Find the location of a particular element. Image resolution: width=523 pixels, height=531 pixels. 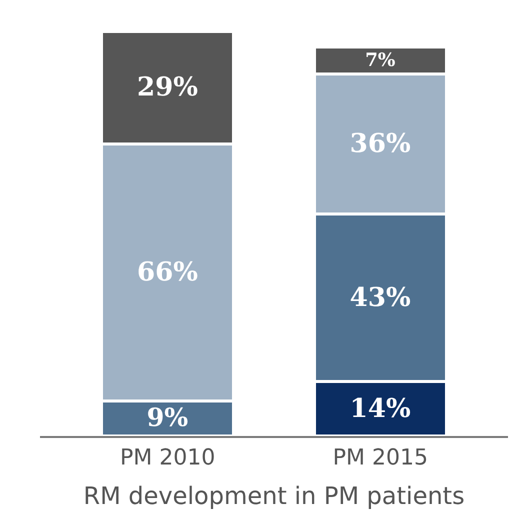

x-tick-label: PM 2010 is located at coordinates (168, 457).